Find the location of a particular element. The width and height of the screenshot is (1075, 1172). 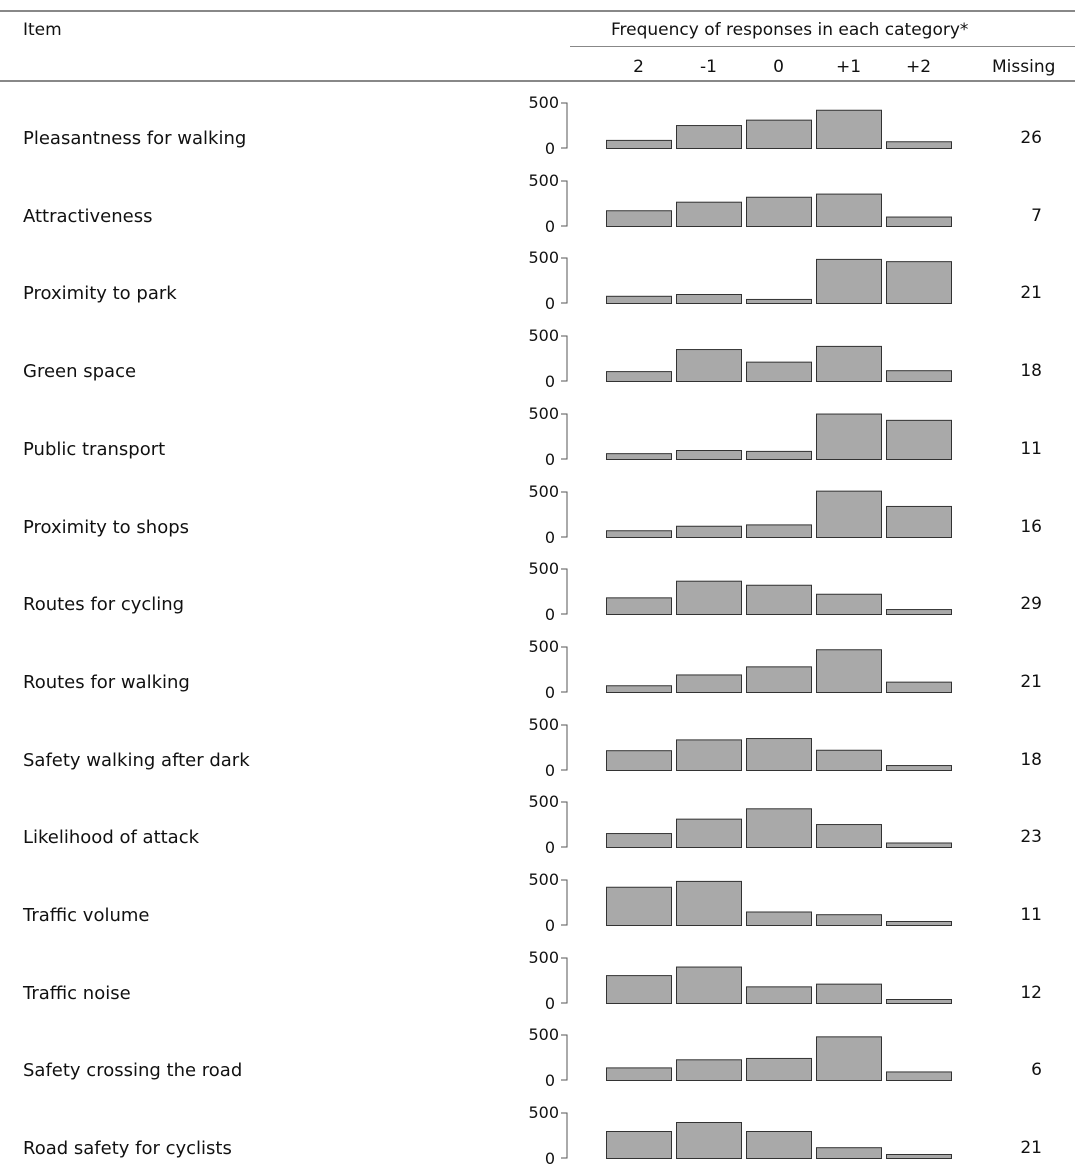

missing-count: 29 is located at coordinates (1031, 604).